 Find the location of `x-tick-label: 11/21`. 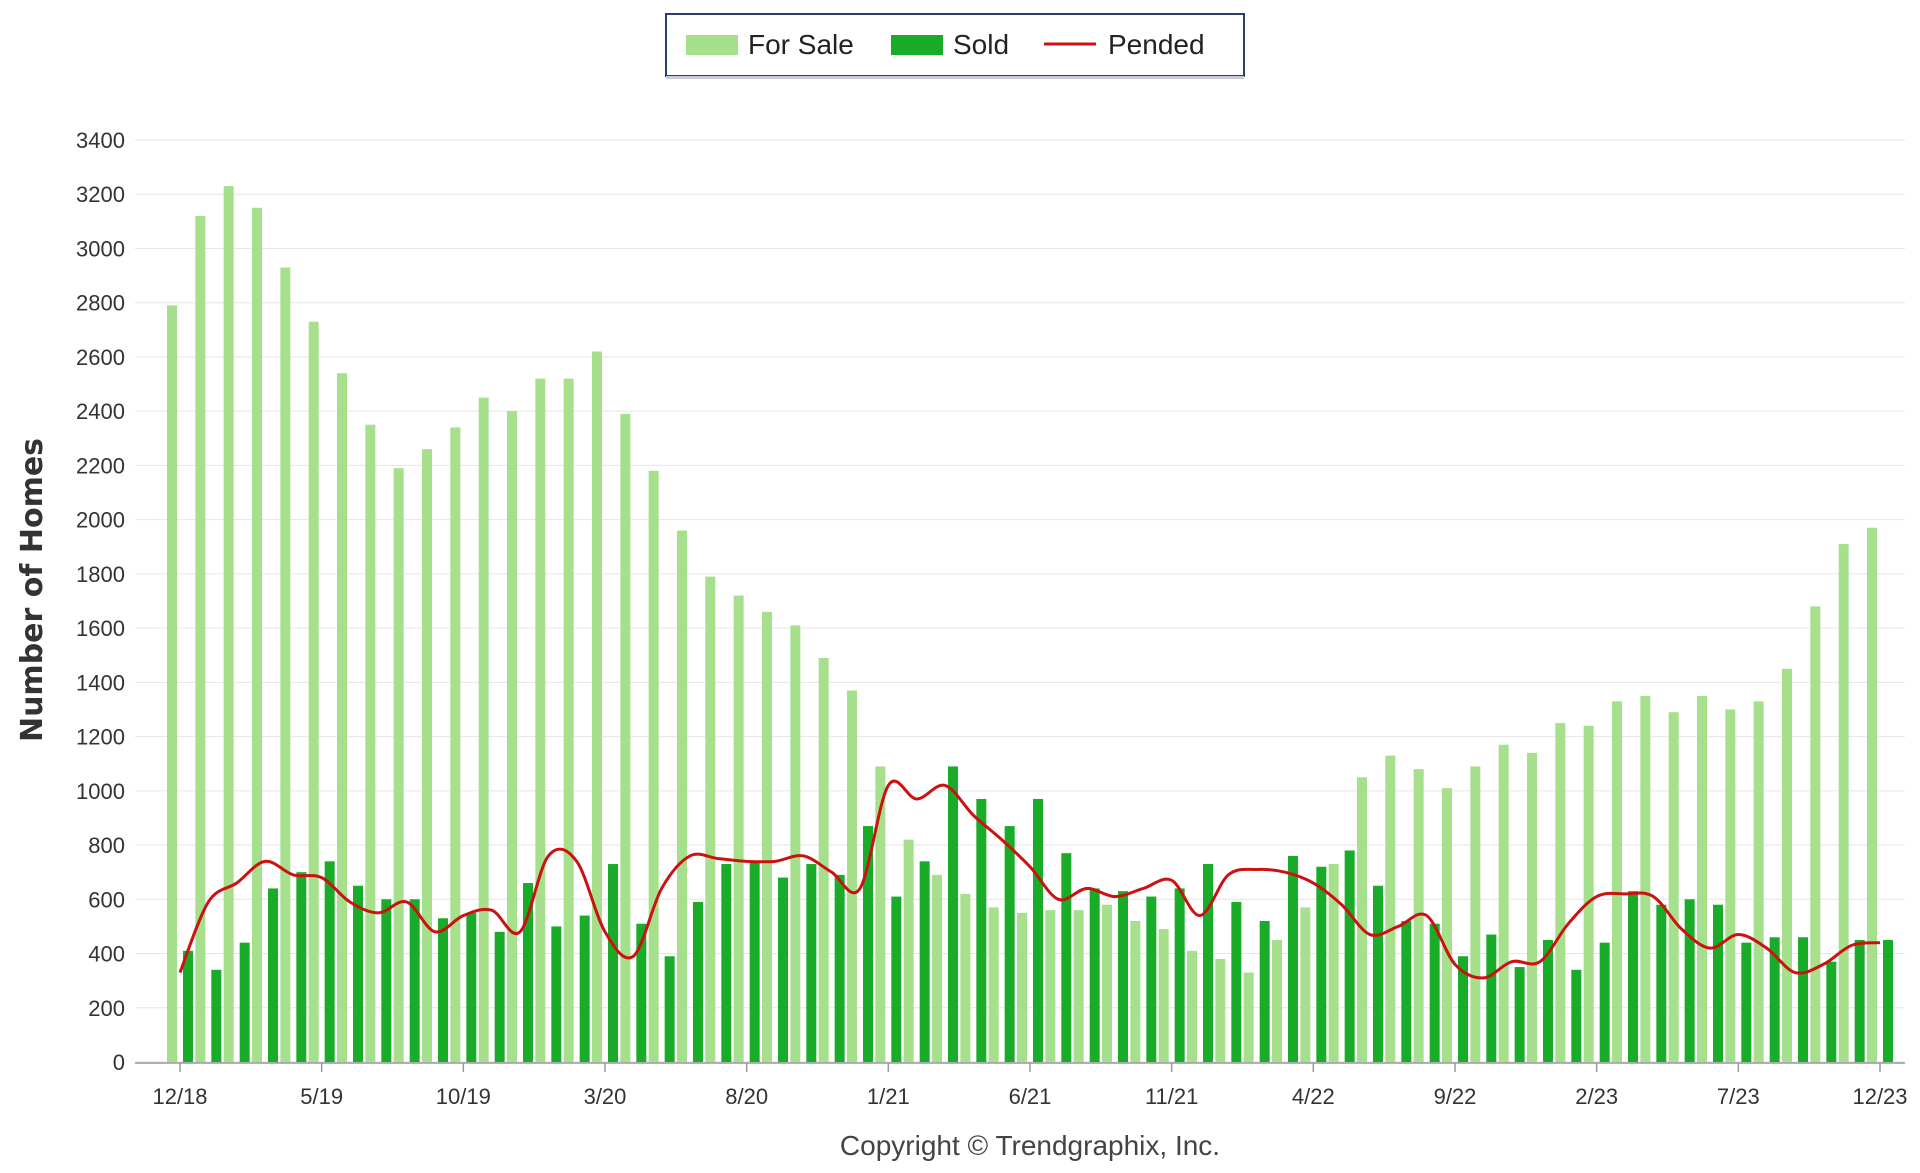

x-tick-label: 11/21 is located at coordinates (1171, 1096).